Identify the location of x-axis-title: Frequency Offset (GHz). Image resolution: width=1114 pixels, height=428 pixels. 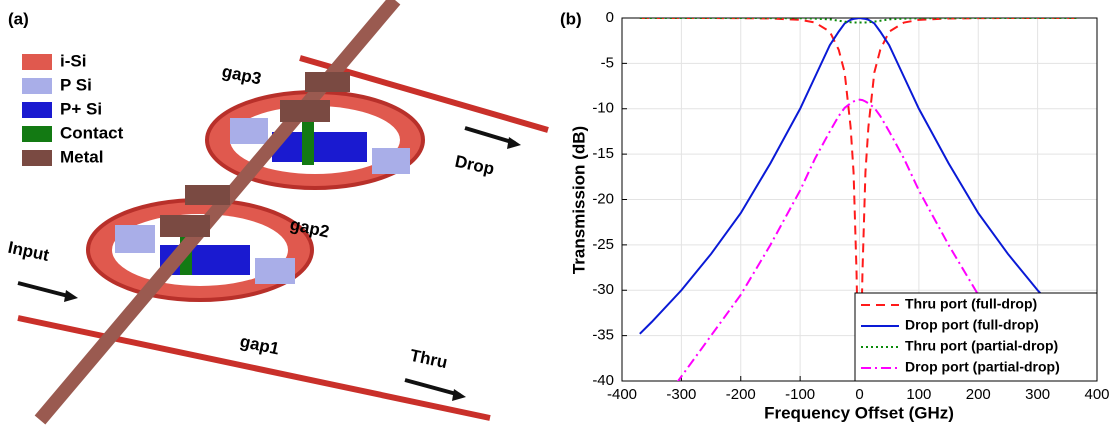
(859, 412).